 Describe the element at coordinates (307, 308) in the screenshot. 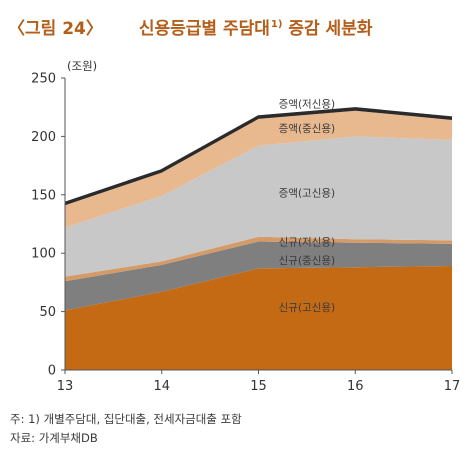

I see `series-label: 신규(고신용)` at that location.